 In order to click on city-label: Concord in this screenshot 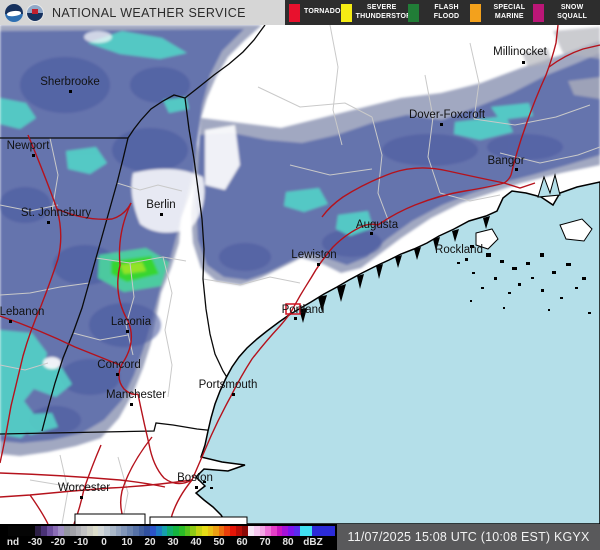, I will do `click(119, 365)`.